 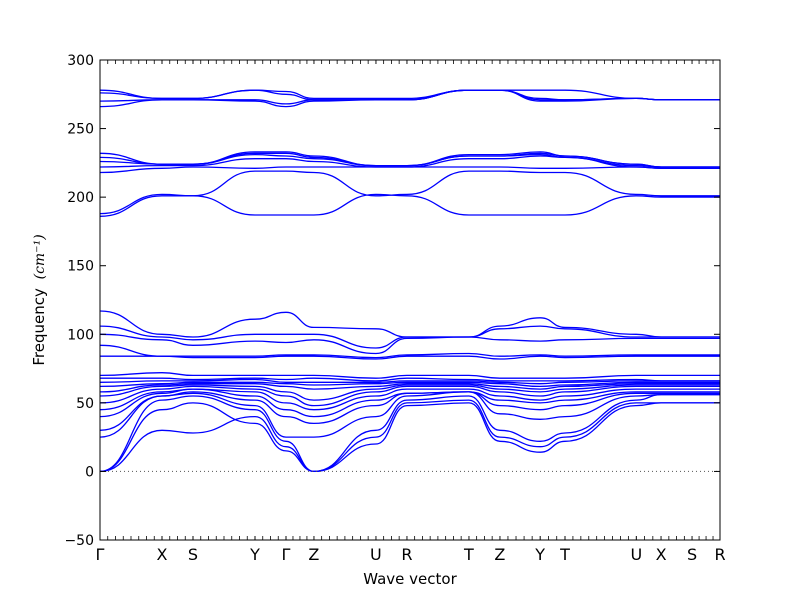 What do you see at coordinates (80, 198) in the screenshot?
I see `y-tick-label: 200` at bounding box center [80, 198].